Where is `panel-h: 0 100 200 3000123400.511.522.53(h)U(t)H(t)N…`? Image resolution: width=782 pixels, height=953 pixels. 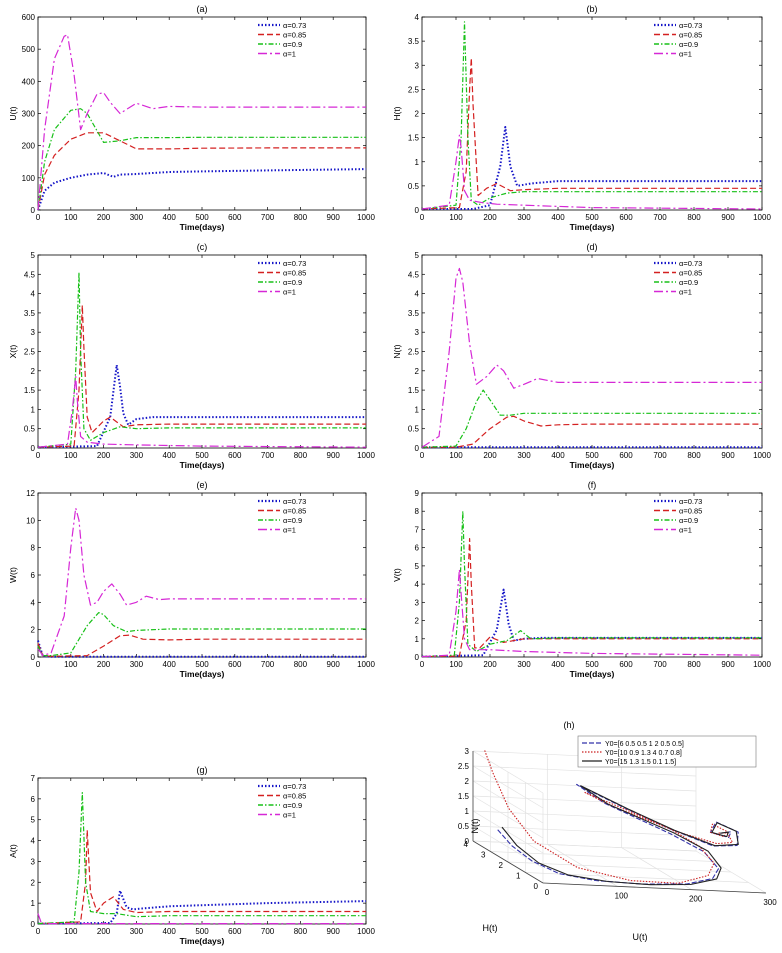 panel-h: 0 100 200 3000123400.511.522.53(h)U(t)H(t)N… is located at coordinates (617, 831).